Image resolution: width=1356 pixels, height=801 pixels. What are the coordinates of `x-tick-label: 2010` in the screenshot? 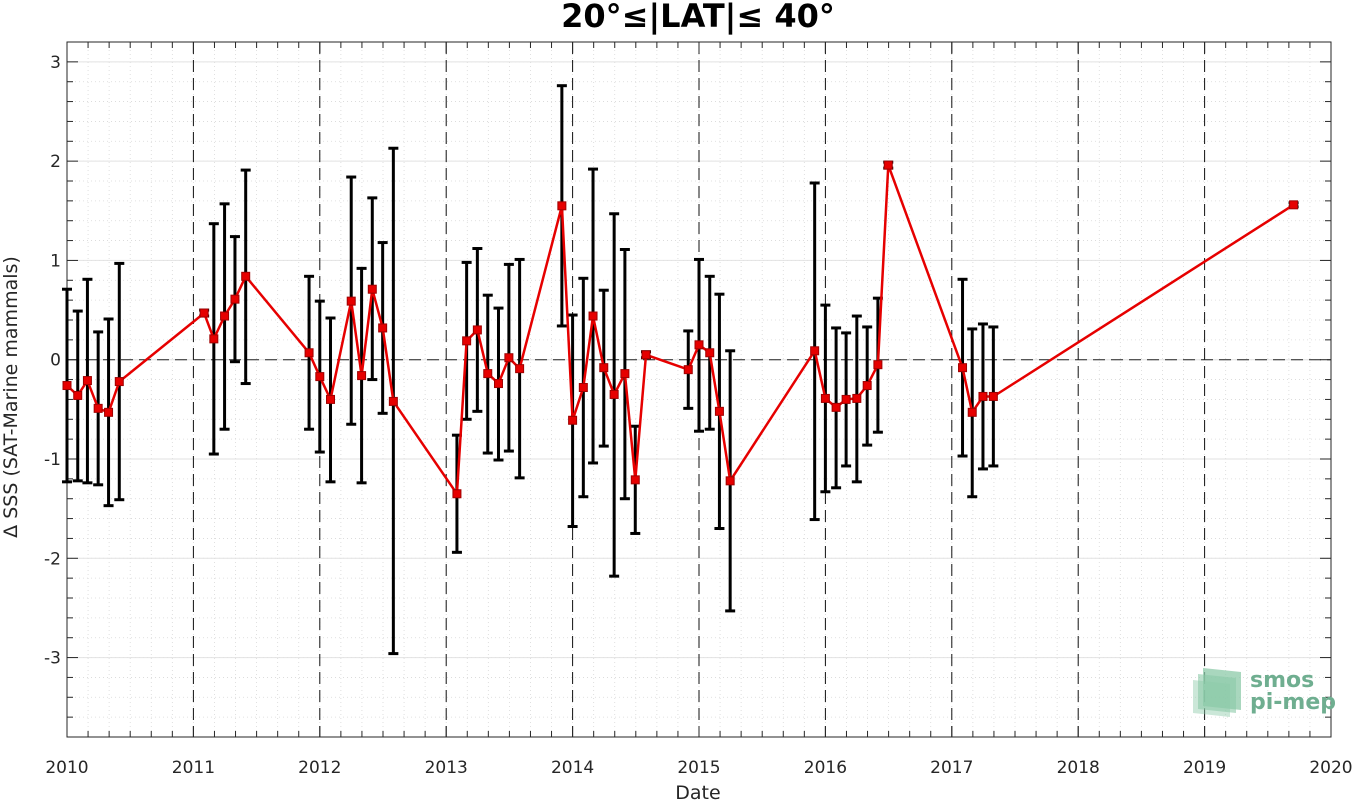 It's located at (66, 768).